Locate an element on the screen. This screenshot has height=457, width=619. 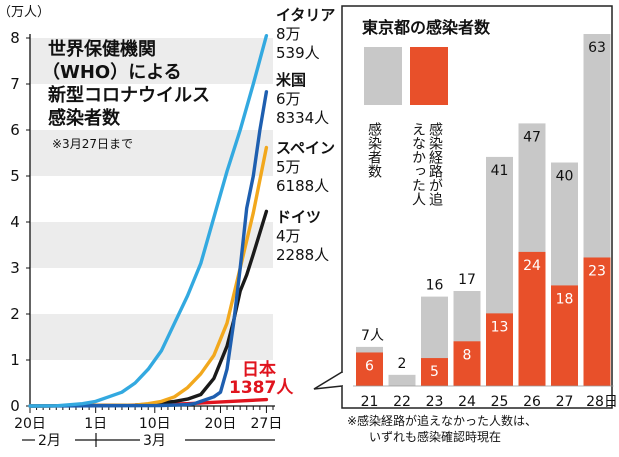
series-label: 6万 is located at coordinates (288, 99).